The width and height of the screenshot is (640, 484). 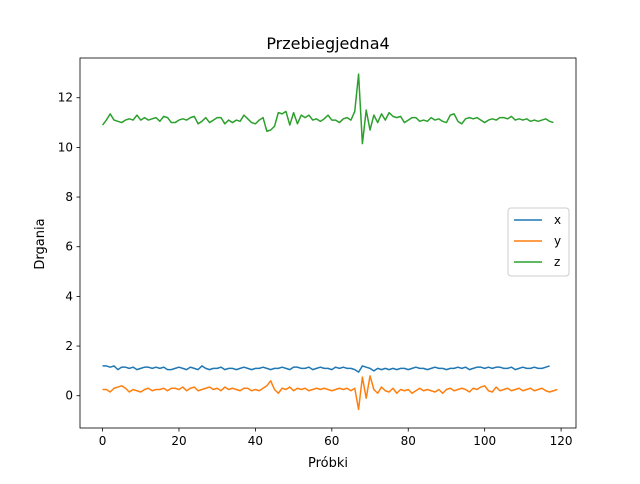 What do you see at coordinates (178, 441) in the screenshot?
I see `x-tick-label: 20` at bounding box center [178, 441].